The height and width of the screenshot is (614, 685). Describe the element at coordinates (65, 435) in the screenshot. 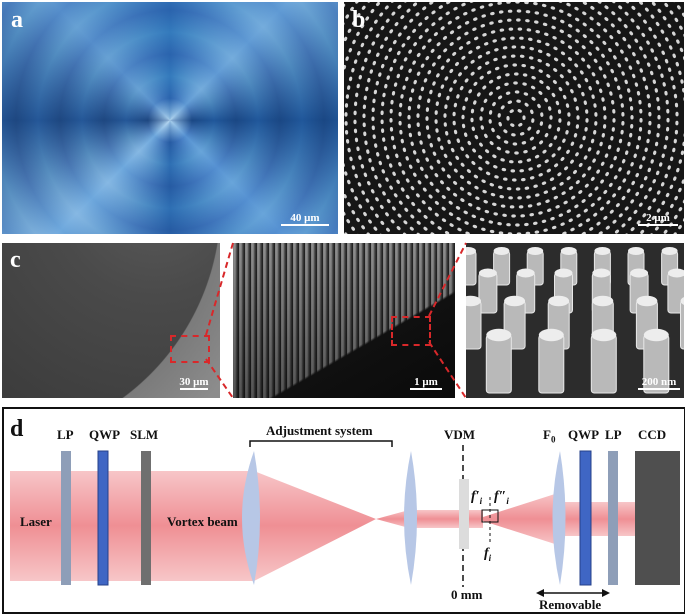

I see `lp1-label: LP` at that location.